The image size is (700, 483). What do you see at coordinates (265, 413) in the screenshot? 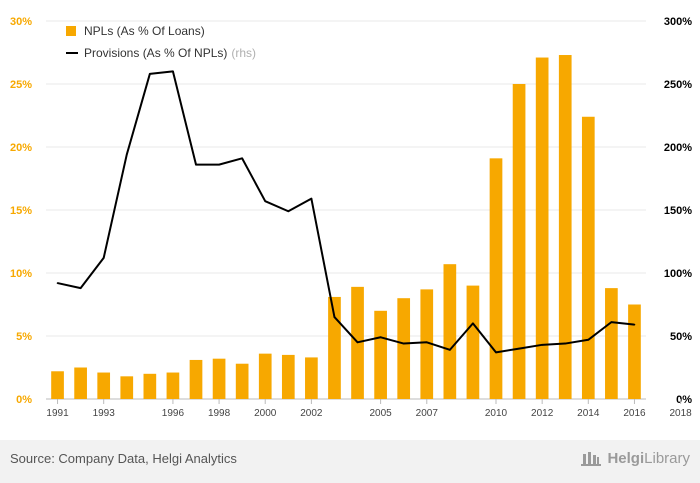
I see `x-axis-tick-label: 2000` at bounding box center [265, 413].